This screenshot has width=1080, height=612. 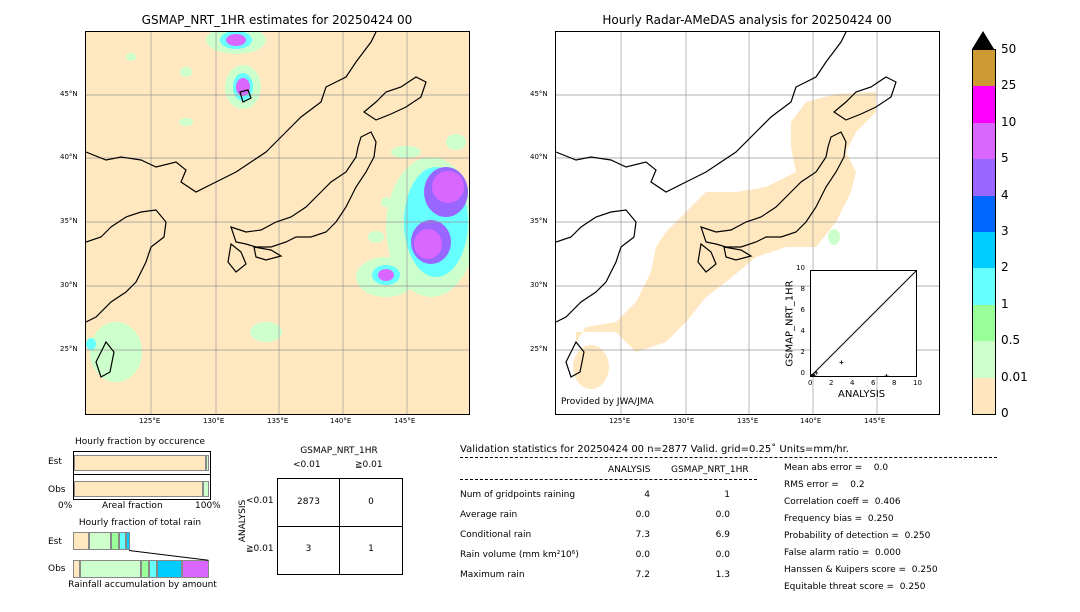 I want to click on total-rain-caption: Rainfall accumulation by amount, so click(x=142, y=585).